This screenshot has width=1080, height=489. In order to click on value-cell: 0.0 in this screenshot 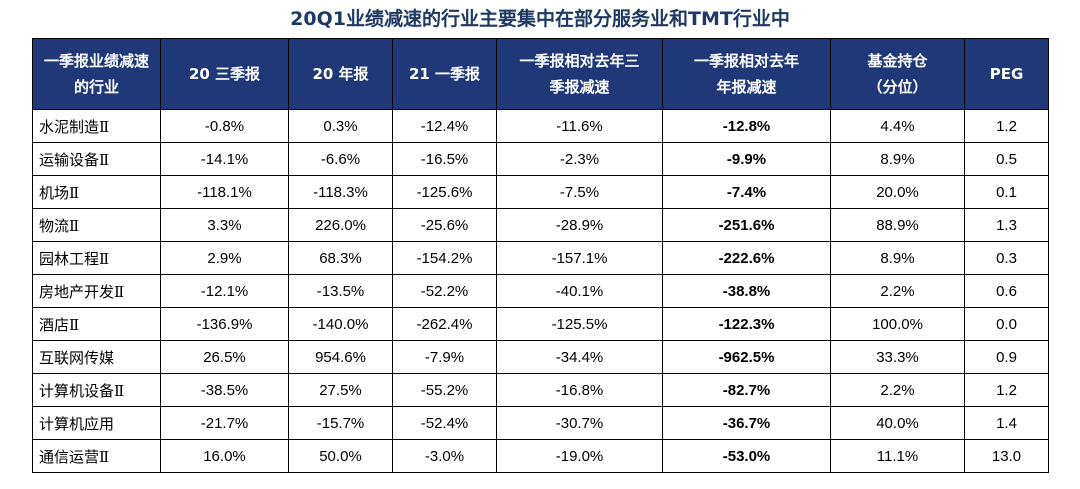, I will do `click(1006, 324)`.